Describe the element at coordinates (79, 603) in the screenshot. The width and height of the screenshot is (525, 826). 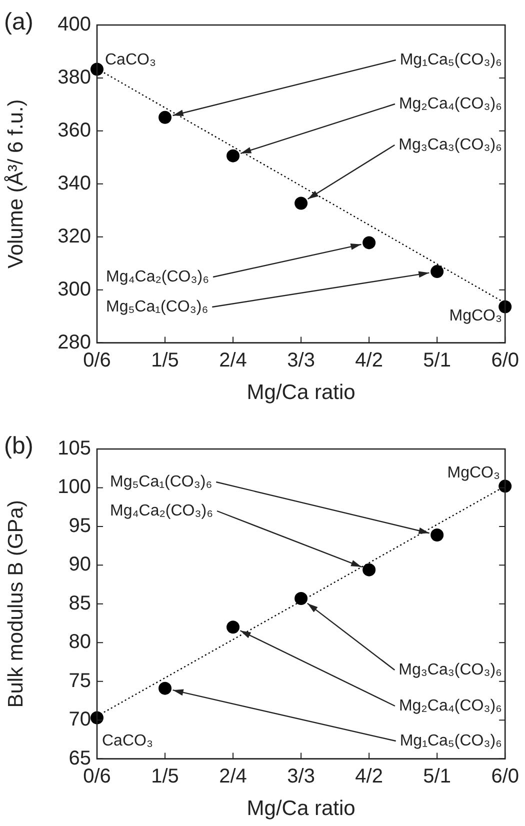
I see `y-tick-label: 85` at that location.